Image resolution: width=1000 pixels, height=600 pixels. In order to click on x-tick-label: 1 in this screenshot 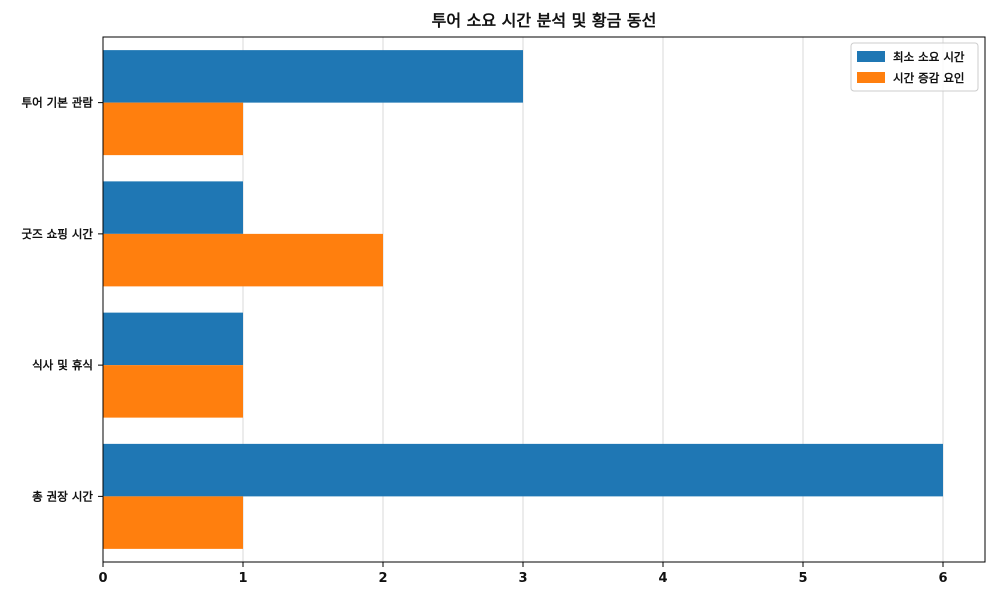, I will do `click(242, 578)`.